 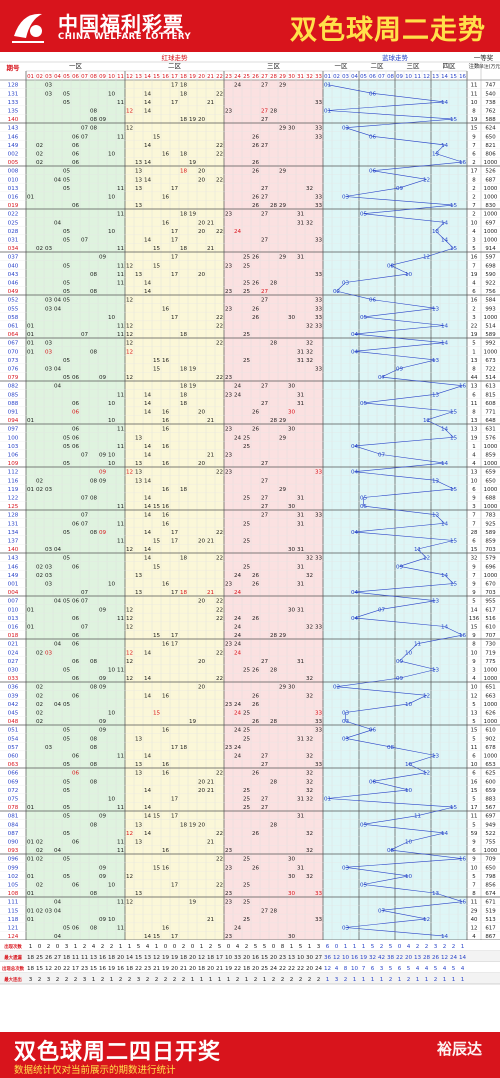 What do you see at coordinates (13, 430) in the screenshot?
I see `period-number: 097` at bounding box center [13, 430].